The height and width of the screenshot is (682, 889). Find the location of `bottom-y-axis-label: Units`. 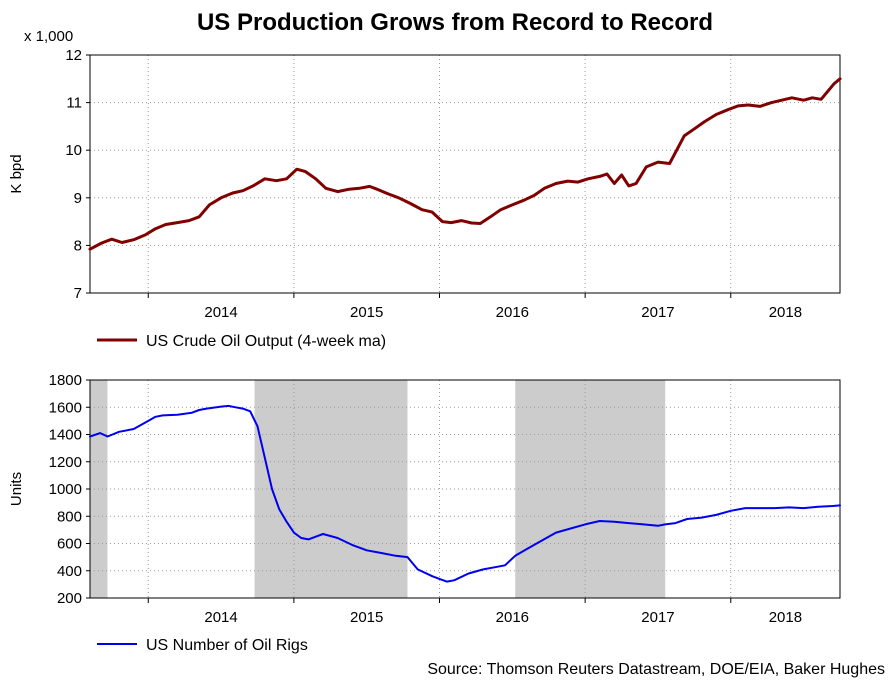

bottom-y-axis-label: Units is located at coordinates (16, 489).